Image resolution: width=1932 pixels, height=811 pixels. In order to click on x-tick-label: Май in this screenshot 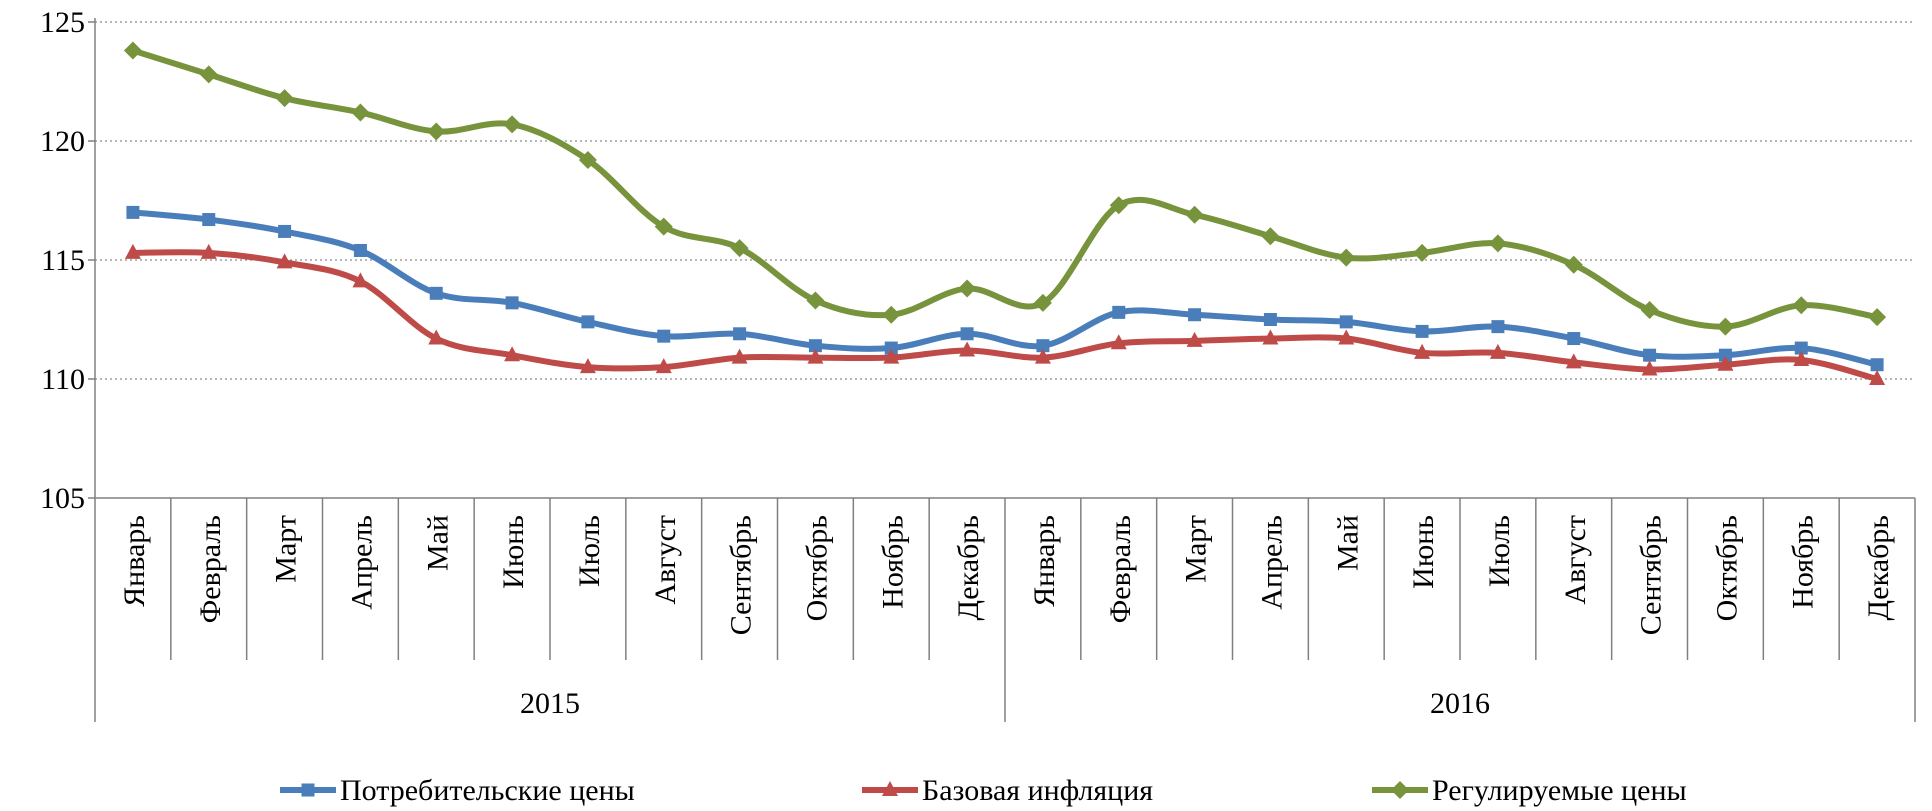, I will do `click(1347, 543)`.